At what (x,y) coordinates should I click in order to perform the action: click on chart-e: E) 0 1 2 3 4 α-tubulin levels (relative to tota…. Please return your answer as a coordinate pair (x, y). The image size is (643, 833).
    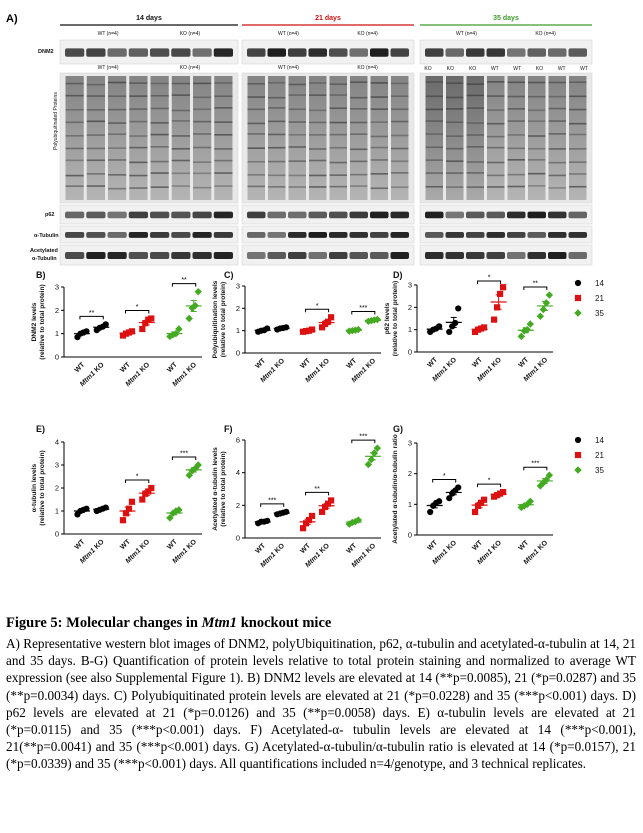
    Looking at the image, I should click on (116, 494).